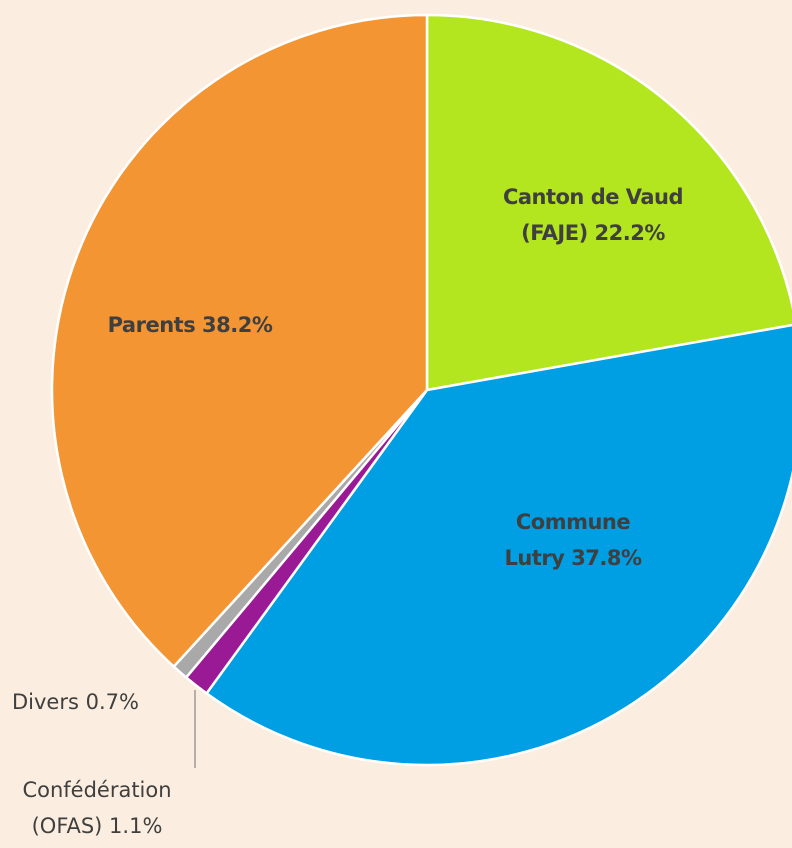 This screenshot has width=792, height=848. What do you see at coordinates (237, 325) in the screenshot?
I see `value-label: 38.2%` at bounding box center [237, 325].